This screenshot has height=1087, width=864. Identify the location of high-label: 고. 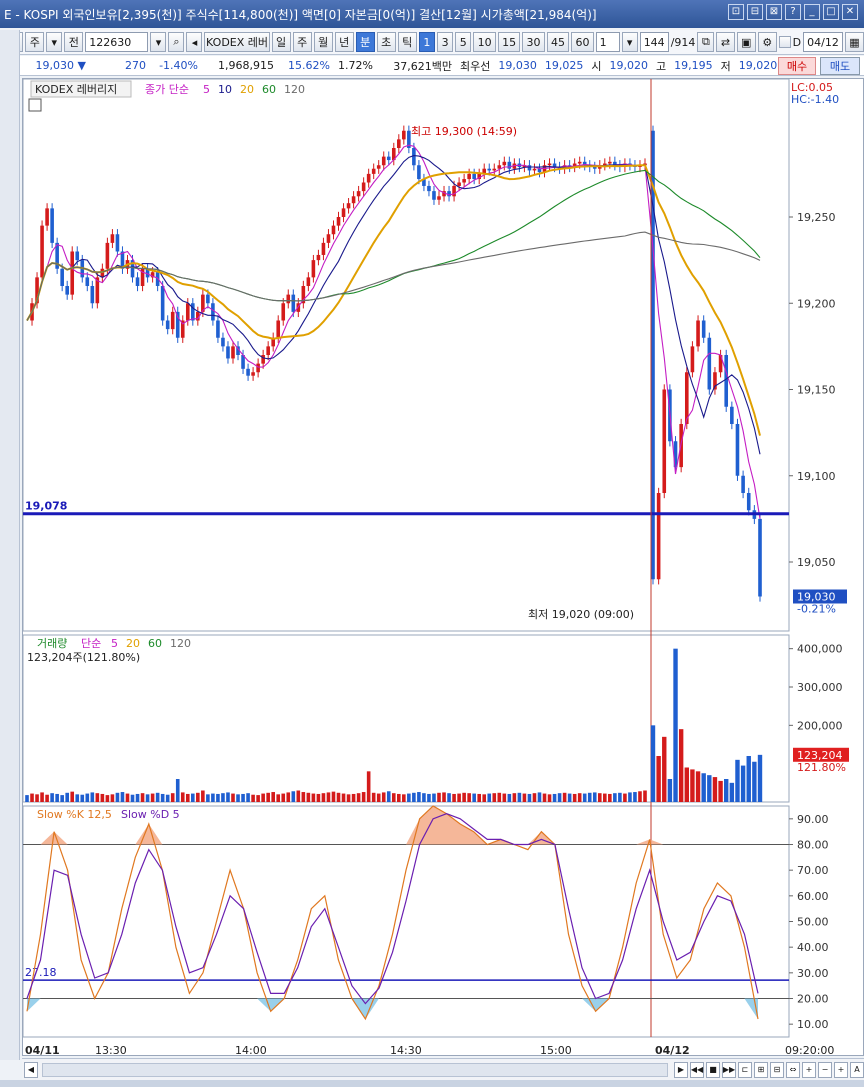
(661, 66).